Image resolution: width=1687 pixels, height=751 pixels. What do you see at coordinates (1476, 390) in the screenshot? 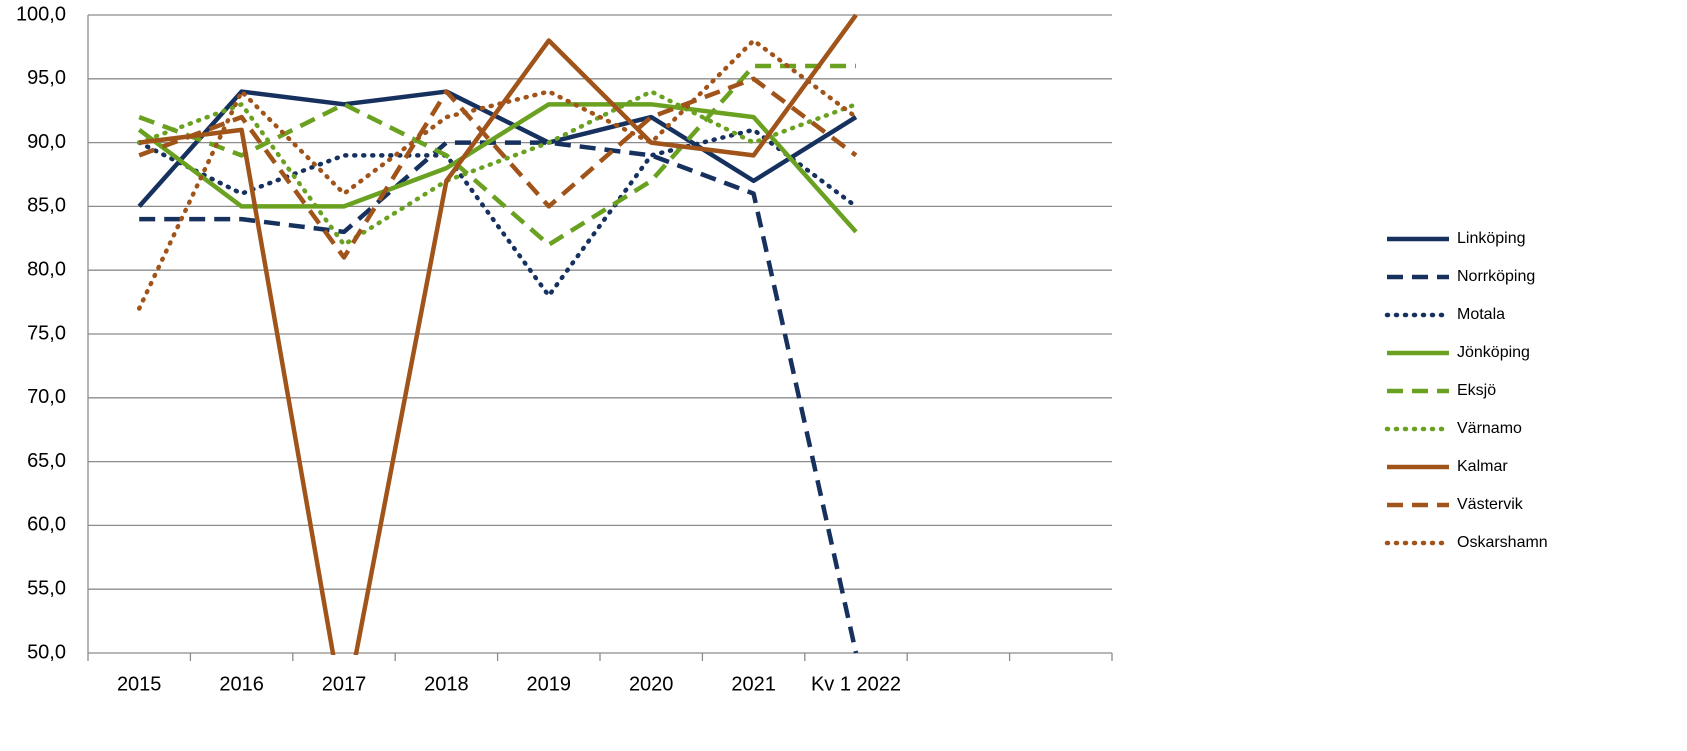
I see `legend-label: Eksjö` at bounding box center [1476, 390].